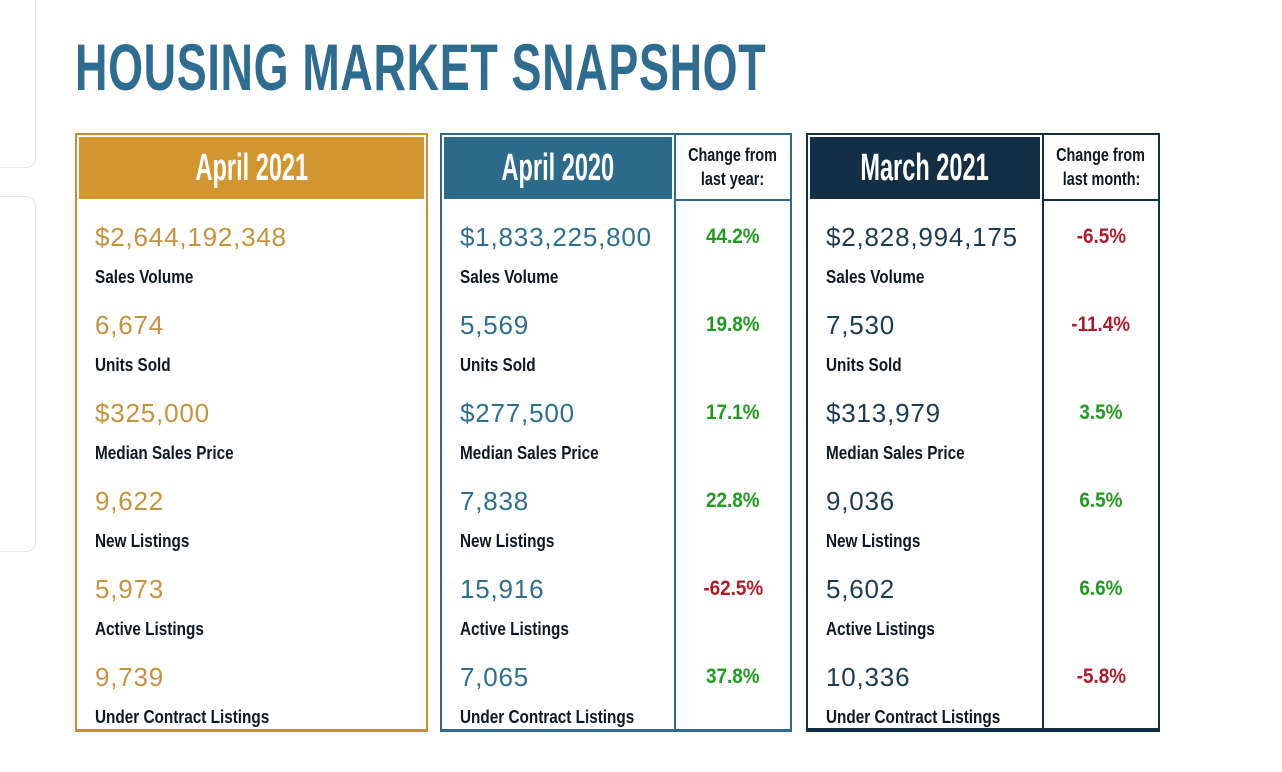 Image resolution: width=1282 pixels, height=772 pixels. I want to click on stat-units-sold: 6,674 Units Sold, so click(251, 333).